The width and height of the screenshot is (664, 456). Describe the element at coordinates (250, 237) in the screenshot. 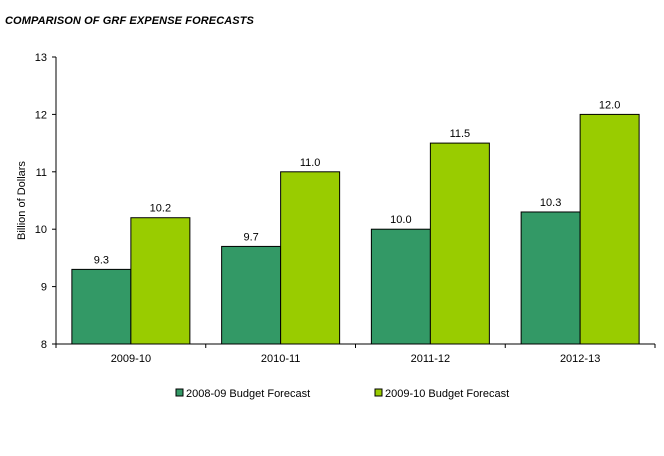

I see `data-label: 9.7` at that location.